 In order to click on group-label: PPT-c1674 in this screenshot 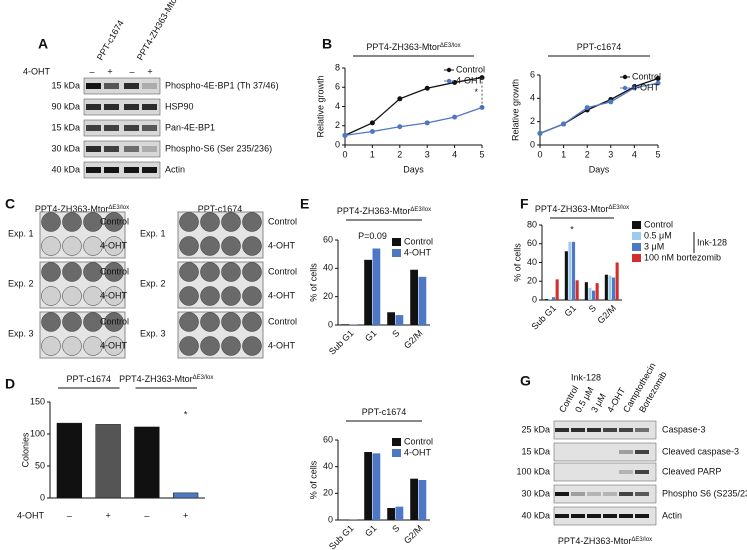, I will do `click(88, 379)`.